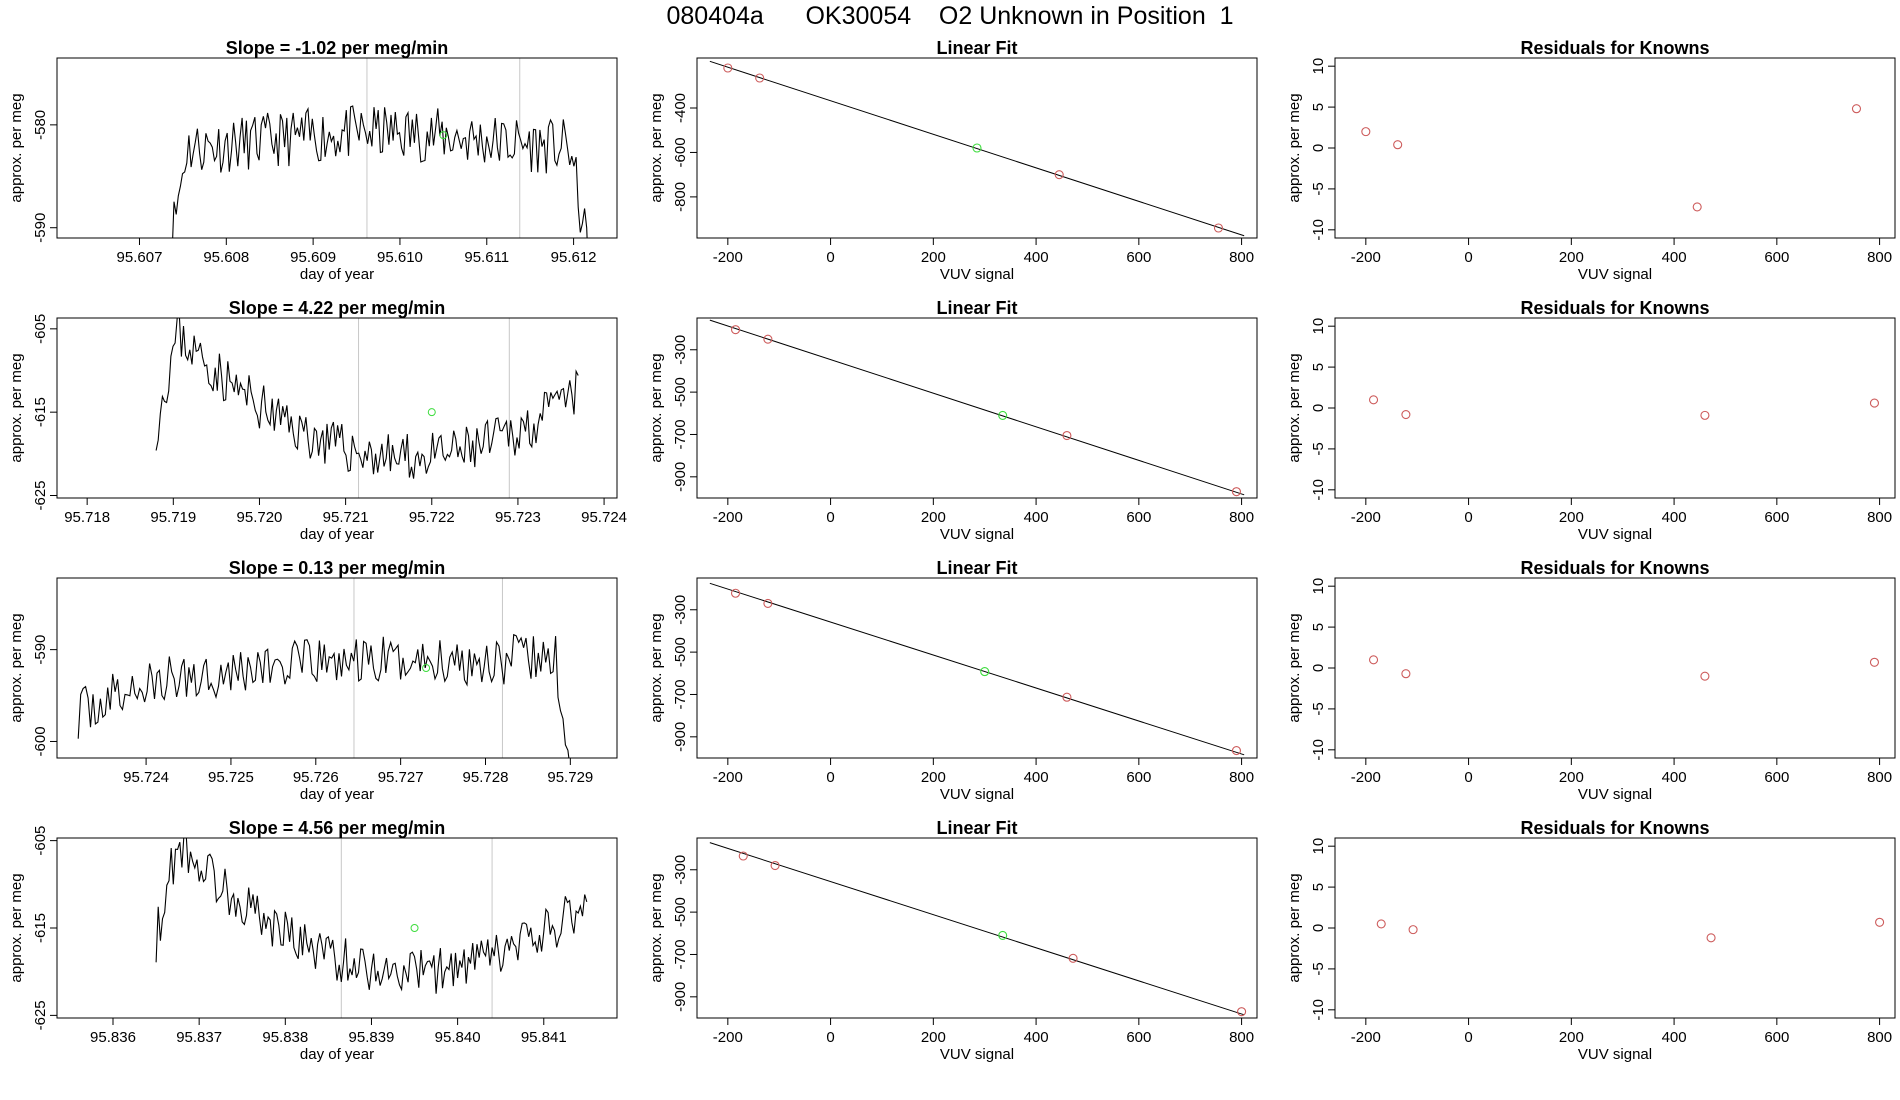 The width and height of the screenshot is (1900, 1100). I want to click on x-tick-label: 95.723, so click(518, 517).